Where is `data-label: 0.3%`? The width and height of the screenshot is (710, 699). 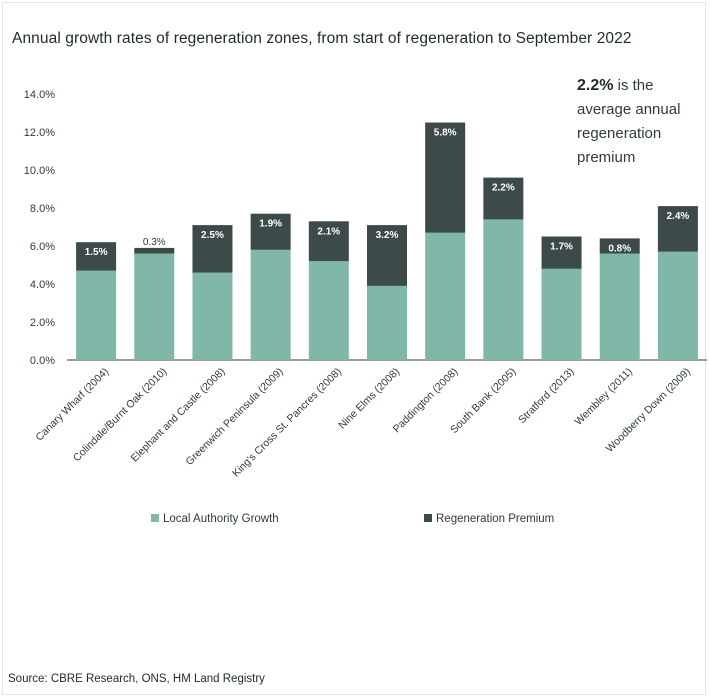
data-label: 0.3% is located at coordinates (154, 242).